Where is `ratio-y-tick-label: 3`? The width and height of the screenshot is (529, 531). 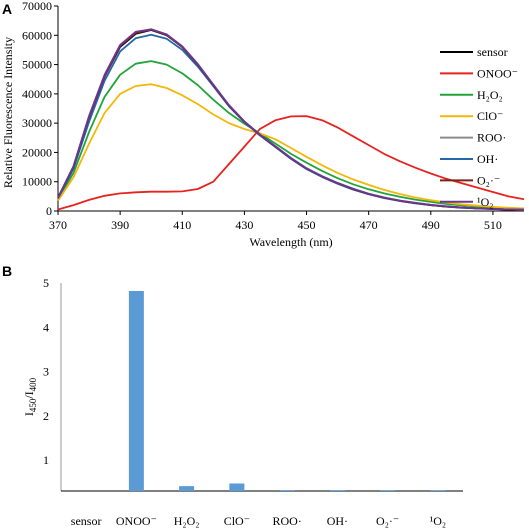 ratio-y-tick-label: 3 is located at coordinates (46, 372).